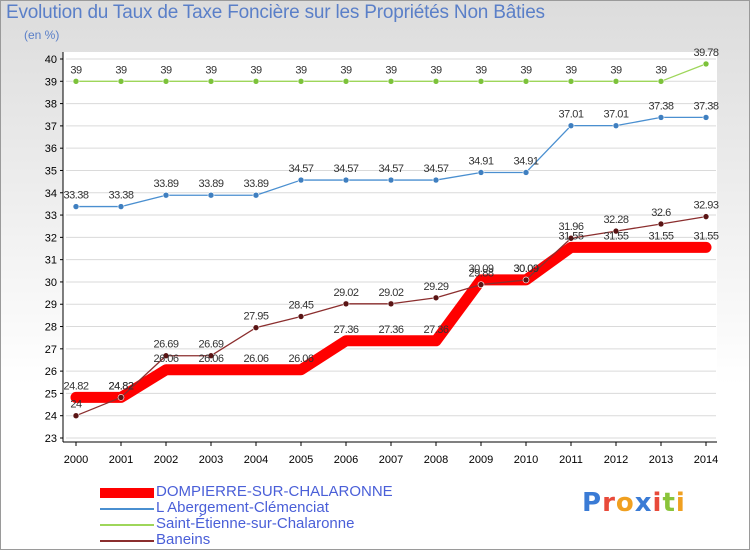 The height and width of the screenshot is (550, 750). What do you see at coordinates (706, 460) in the screenshot?
I see `x-tick-label: 2014` at bounding box center [706, 460].